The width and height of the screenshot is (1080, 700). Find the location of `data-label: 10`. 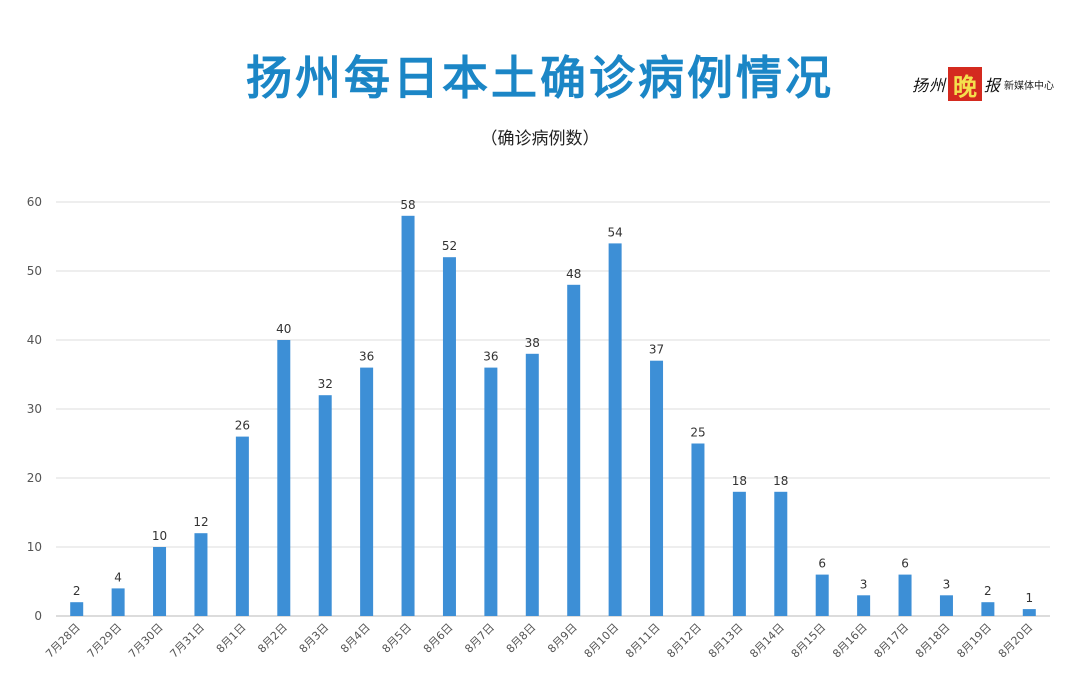

data-label: 10 is located at coordinates (159, 536).